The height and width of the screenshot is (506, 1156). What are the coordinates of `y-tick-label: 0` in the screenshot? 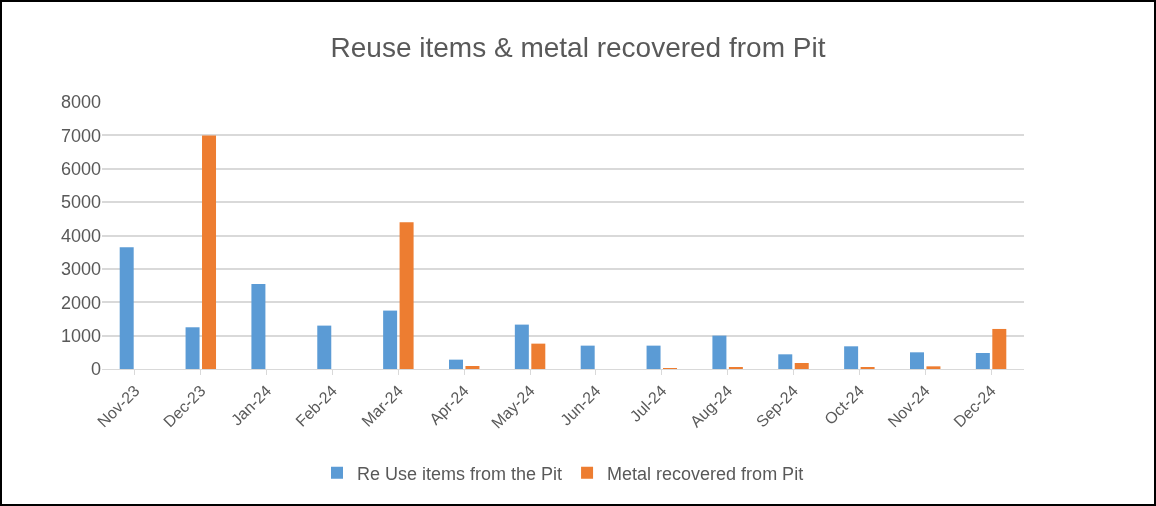 It's located at (95, 369).